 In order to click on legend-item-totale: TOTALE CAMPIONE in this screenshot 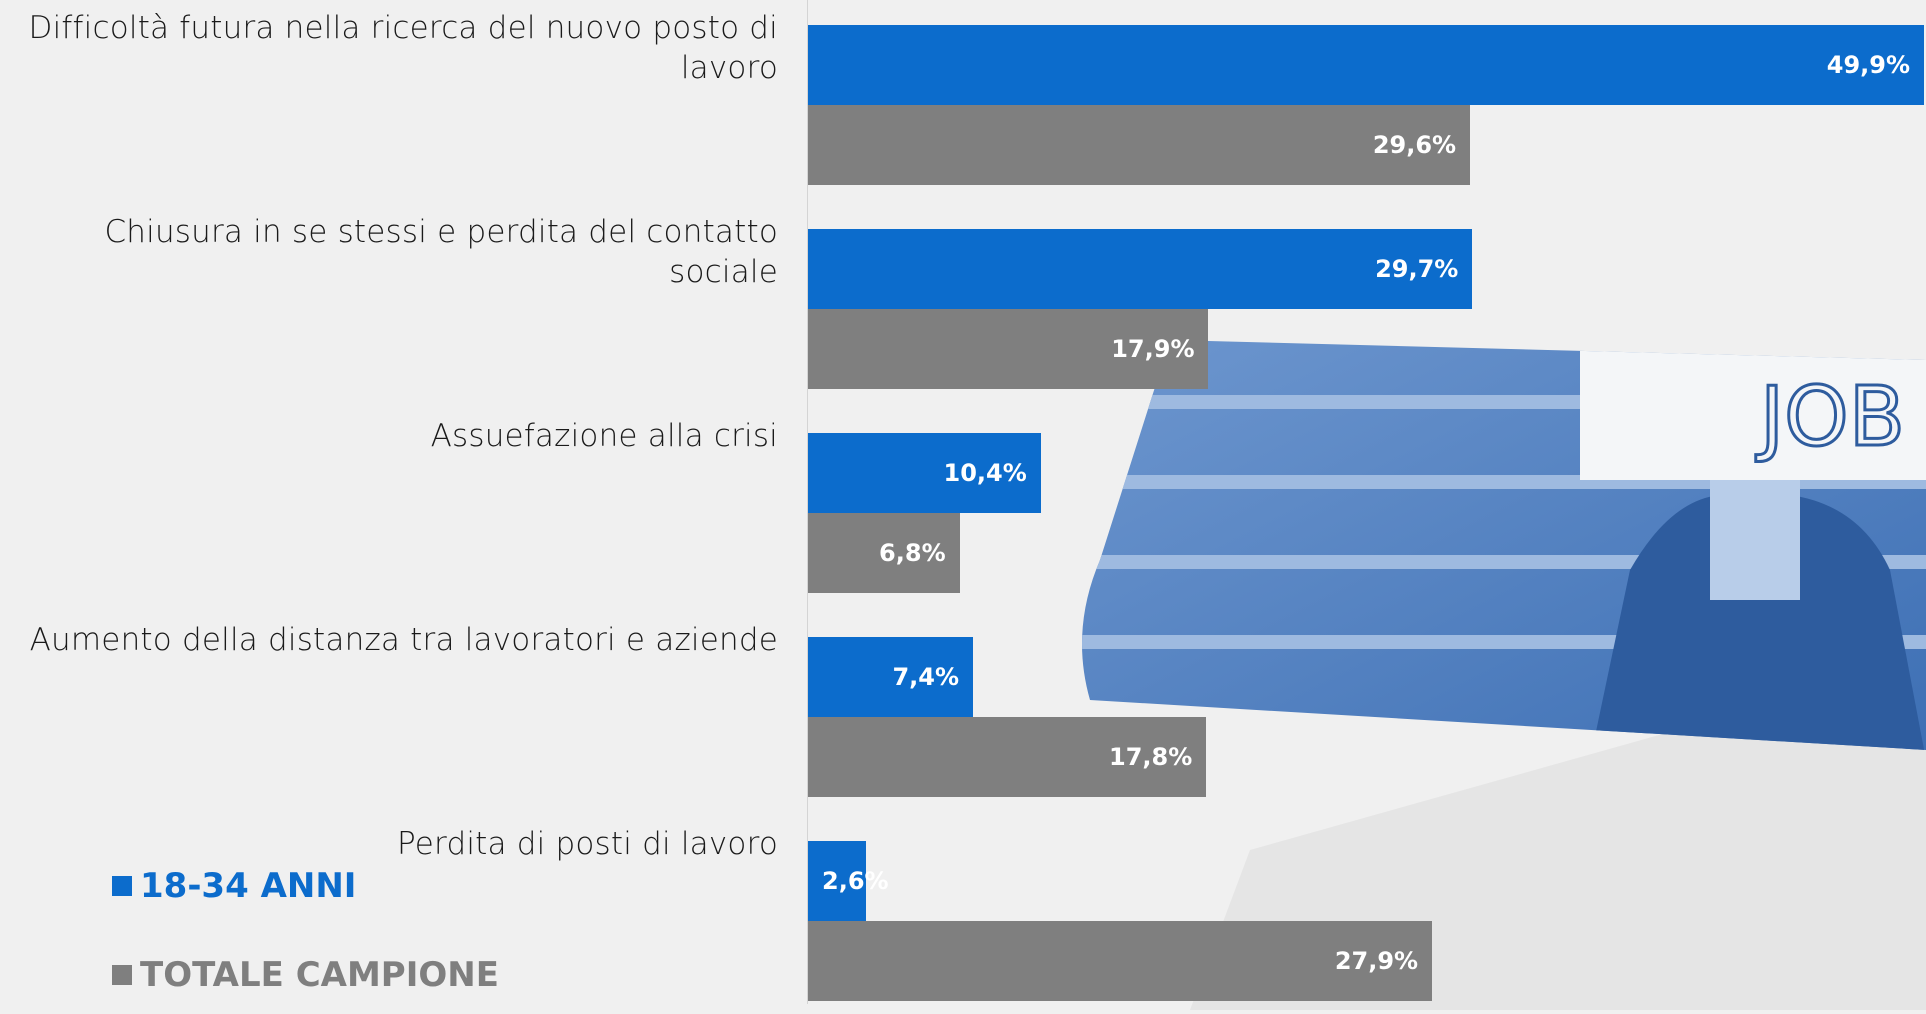, I will do `click(305, 975)`.